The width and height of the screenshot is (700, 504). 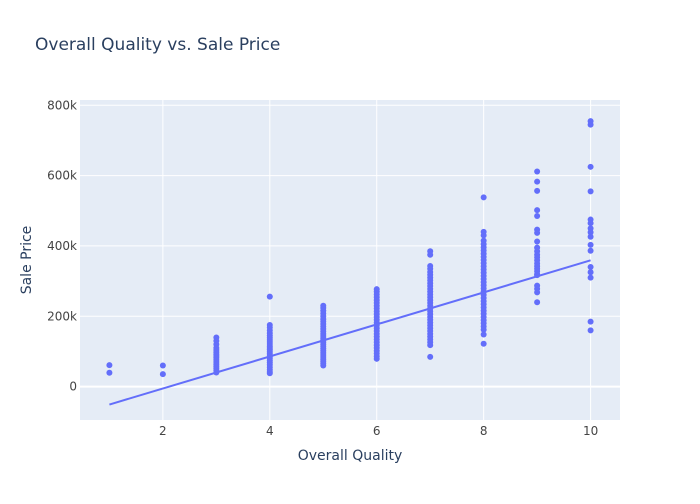 I want to click on y-tick-label: 800k, so click(x=62, y=105).